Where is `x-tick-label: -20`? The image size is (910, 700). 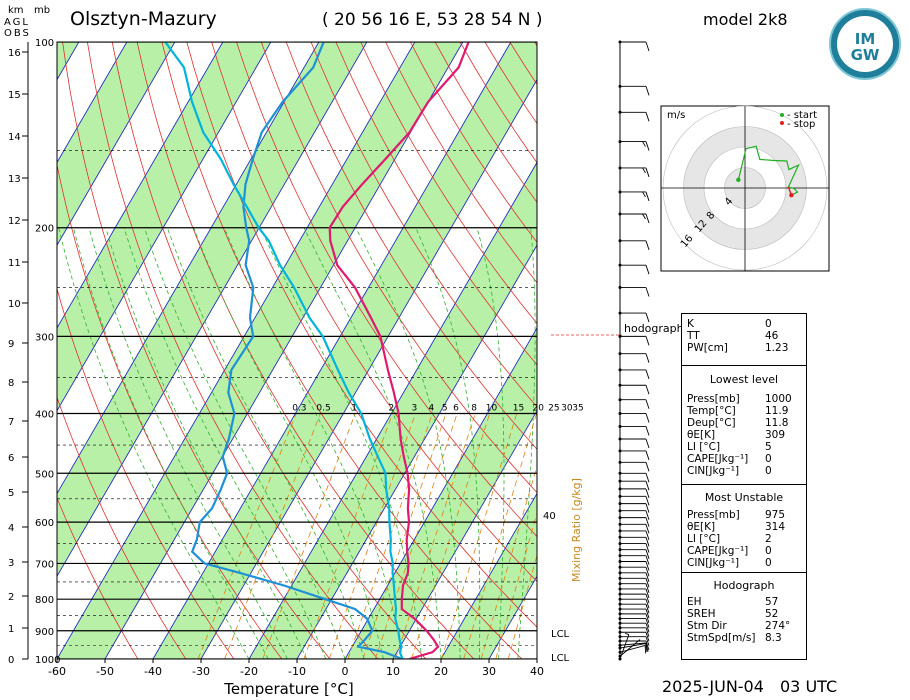 x-tick-label: -20 is located at coordinates (249, 671).